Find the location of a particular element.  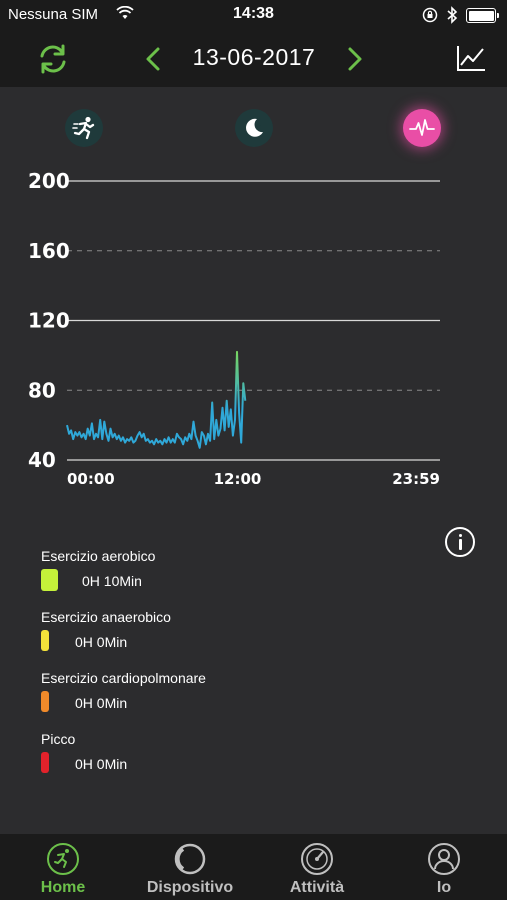

x-tick-label: 00:00 is located at coordinates (91, 479).